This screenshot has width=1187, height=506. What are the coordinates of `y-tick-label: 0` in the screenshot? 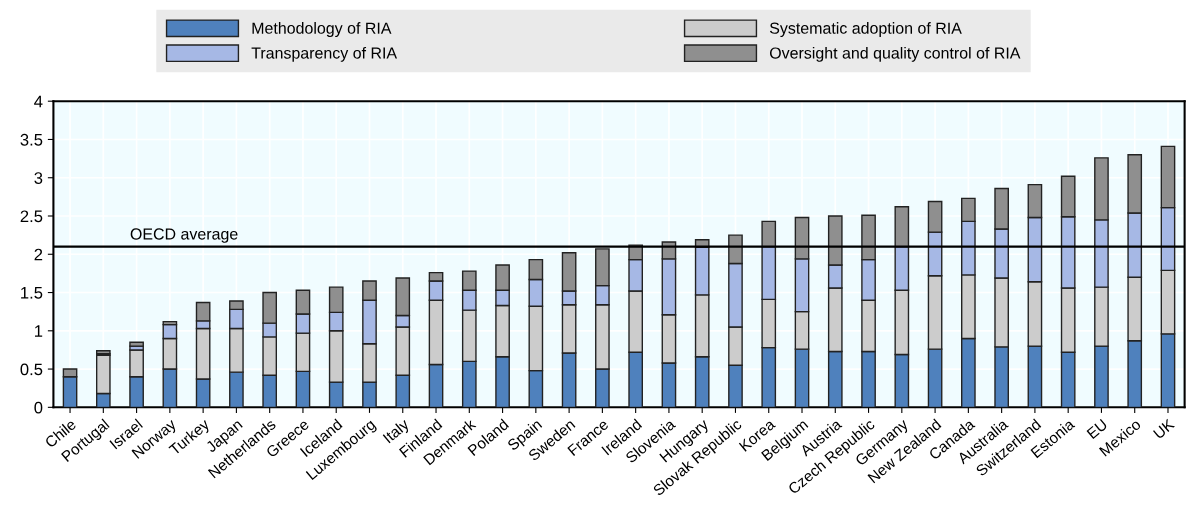 It's located at (38, 407).